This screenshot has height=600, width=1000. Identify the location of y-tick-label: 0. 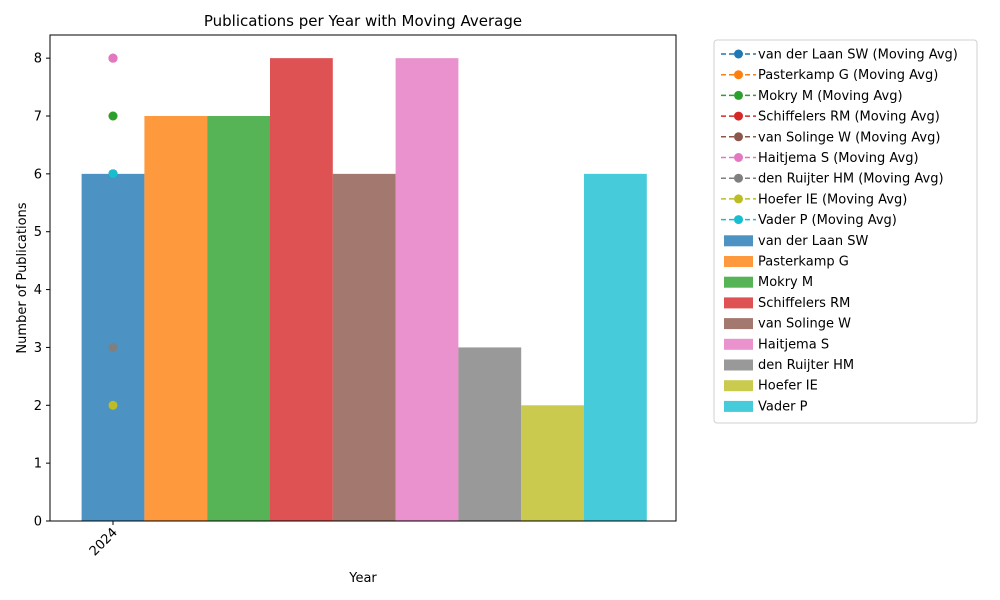
(38, 522).